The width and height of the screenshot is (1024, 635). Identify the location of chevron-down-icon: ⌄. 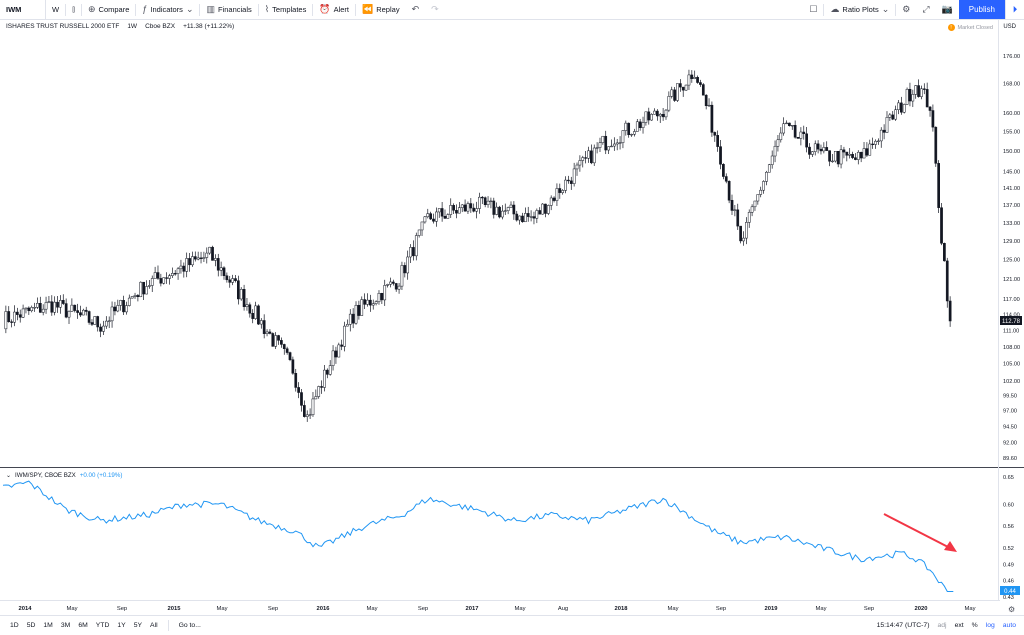
(189, 9).